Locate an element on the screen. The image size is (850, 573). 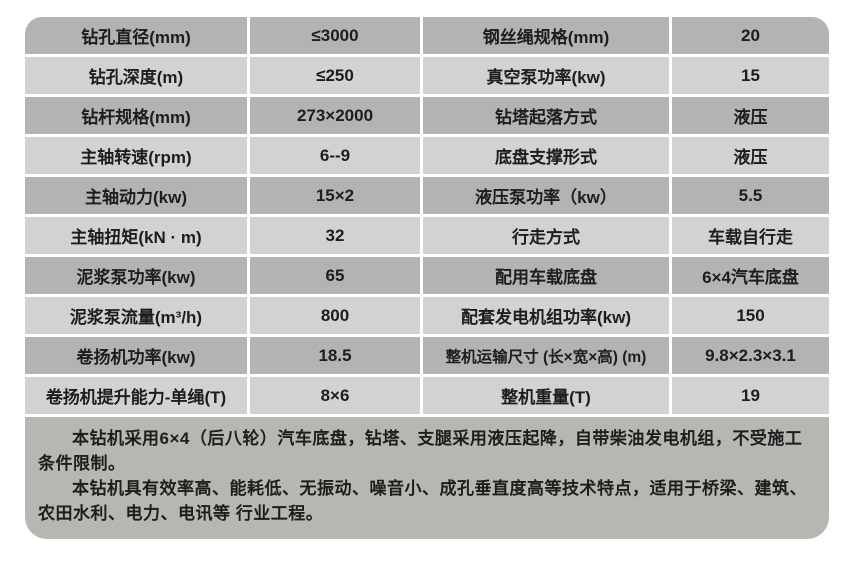
spec-label-cell: 卷扬机功率(kw) is located at coordinates (136, 355).